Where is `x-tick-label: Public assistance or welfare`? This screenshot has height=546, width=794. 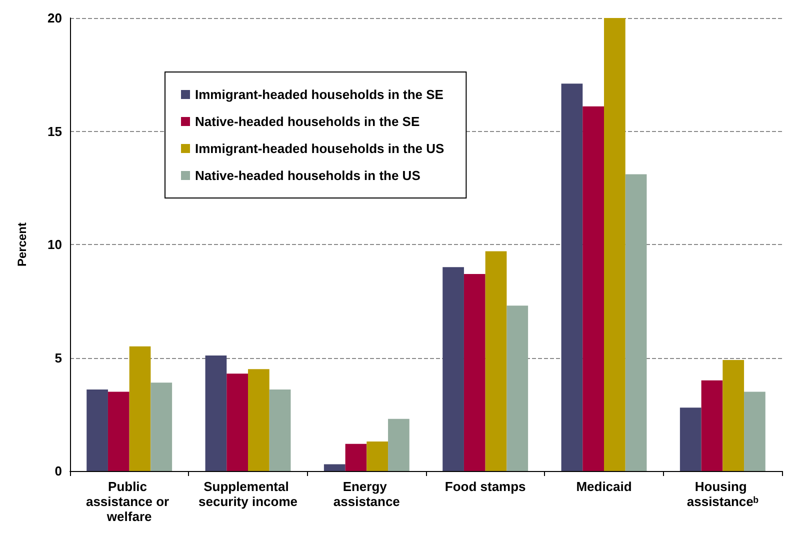 x-tick-label: Public assistance or welfare is located at coordinates (129, 501).